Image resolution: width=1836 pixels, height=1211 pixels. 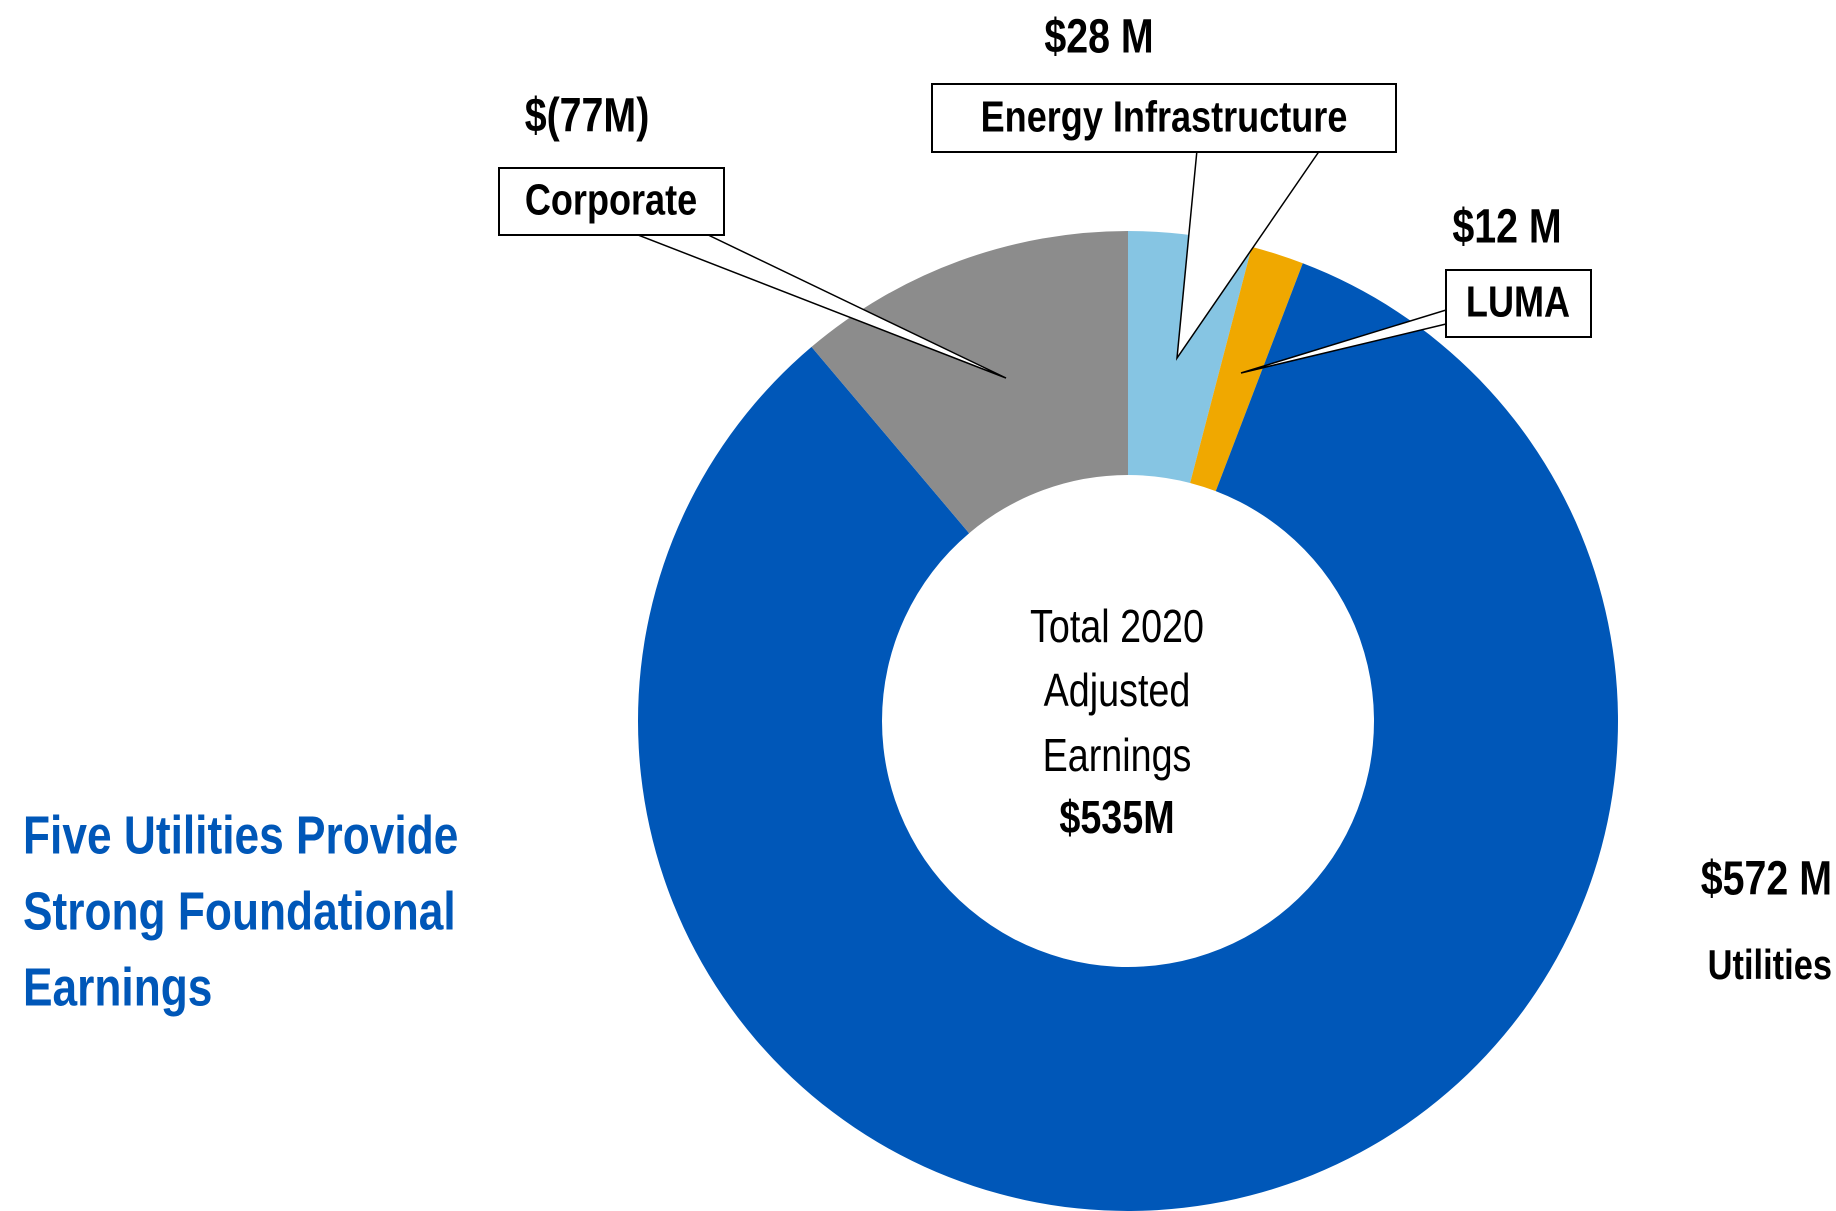 What do you see at coordinates (1098, 37) in the screenshot?
I see `value-label: $28 M` at bounding box center [1098, 37].